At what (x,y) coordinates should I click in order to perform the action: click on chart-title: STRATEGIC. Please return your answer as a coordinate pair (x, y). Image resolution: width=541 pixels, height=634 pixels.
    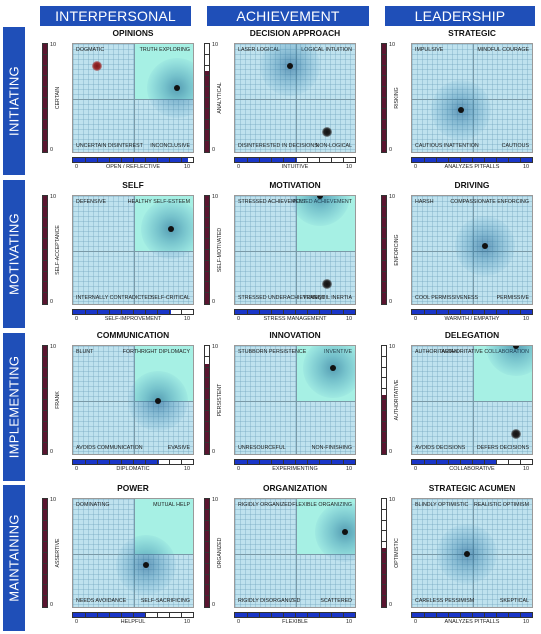
    Looking at the image, I should click on (472, 33).